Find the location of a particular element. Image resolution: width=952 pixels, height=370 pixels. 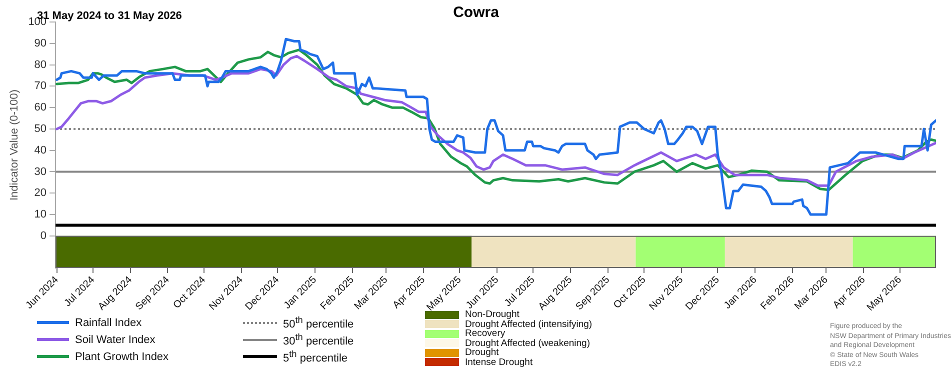

y-tick-label: 10 is located at coordinates (40, 214).